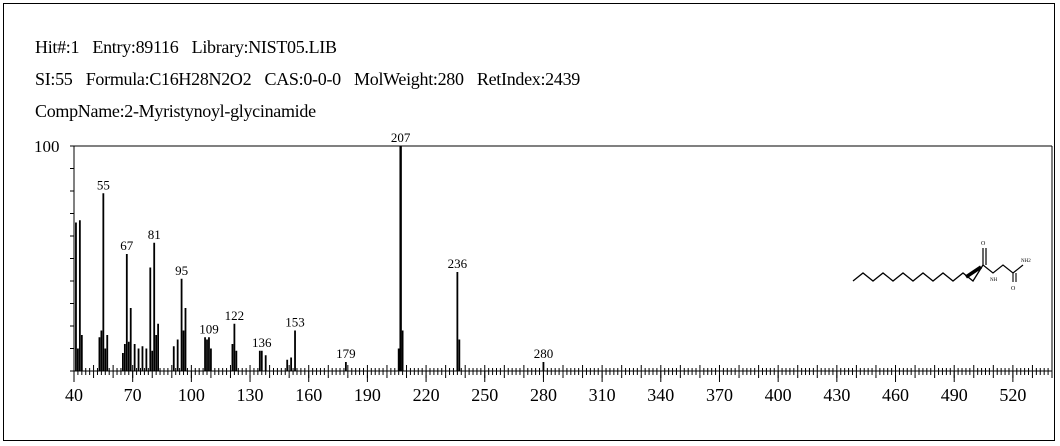 The height and width of the screenshot is (446, 1060). I want to click on peak-label-136: 136, so click(262, 342).